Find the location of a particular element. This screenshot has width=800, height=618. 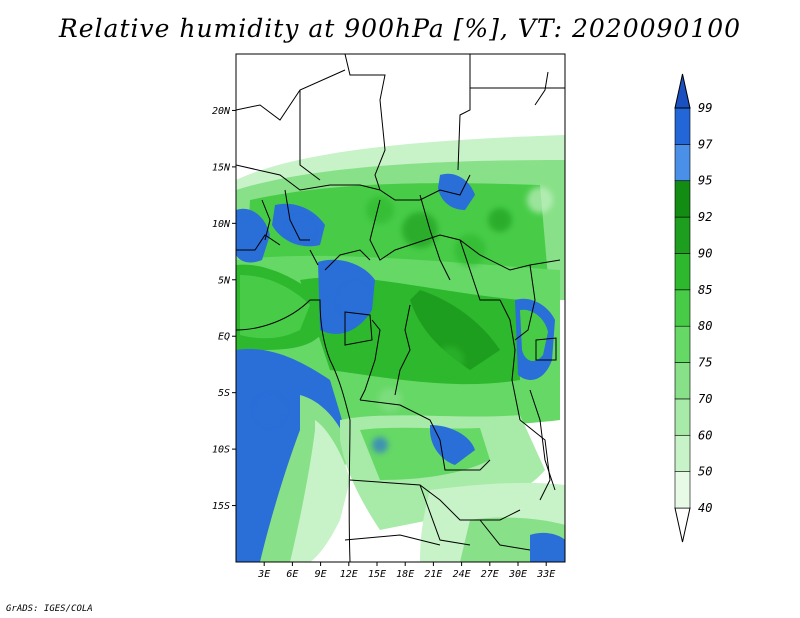

lat-tick-label: 15S is located at coordinates (221, 506).